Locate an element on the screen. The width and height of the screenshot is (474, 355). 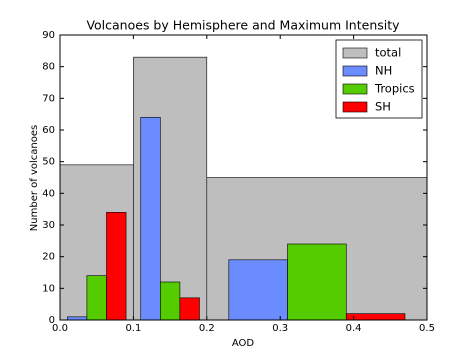
y-tick-label: 80 is located at coordinates (48, 67).